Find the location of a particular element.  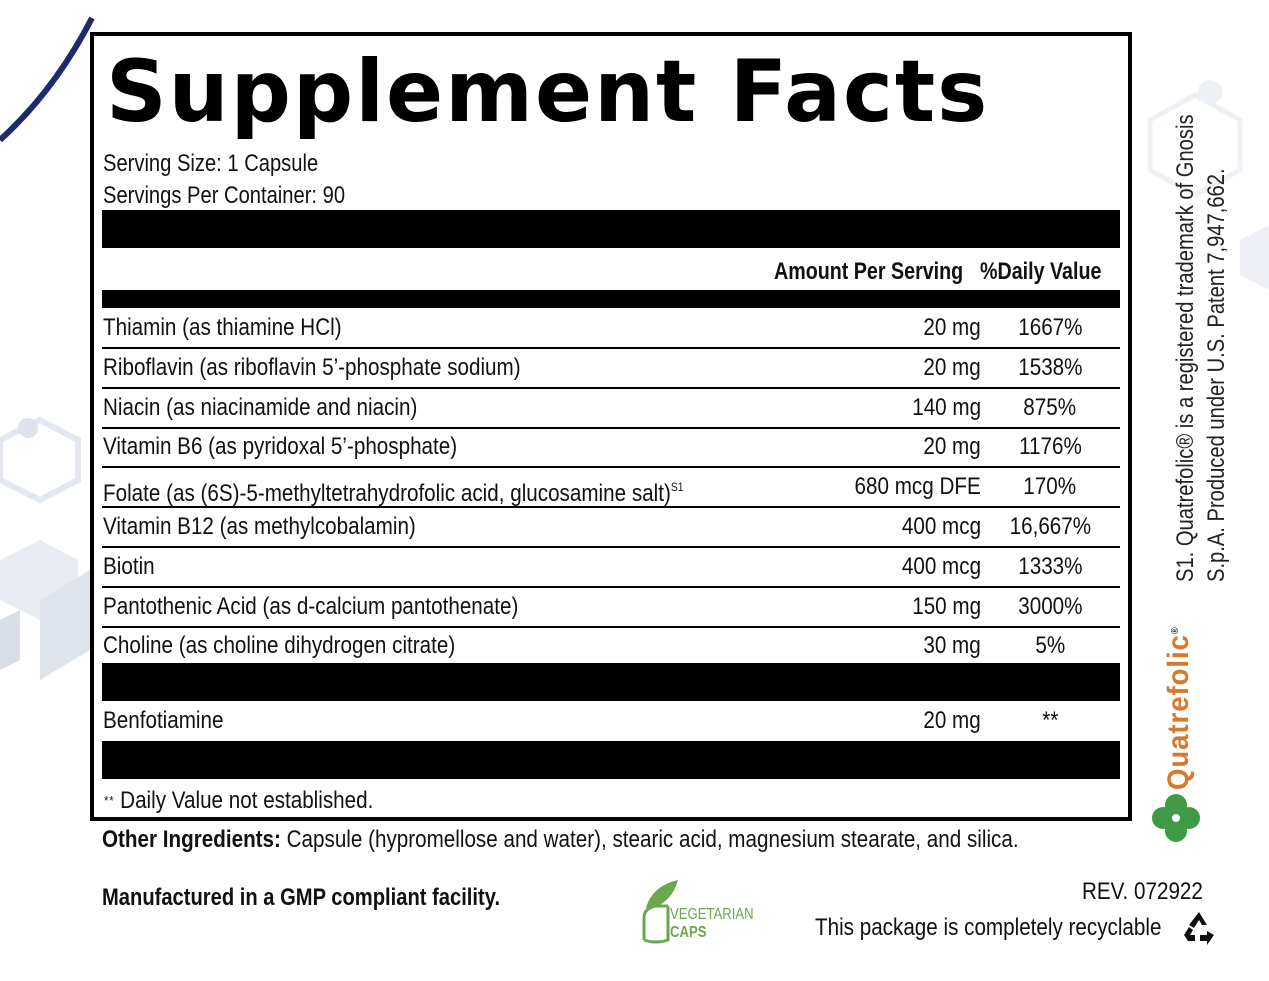

nutrient-name: Benfotiamine is located at coordinates (163, 720).